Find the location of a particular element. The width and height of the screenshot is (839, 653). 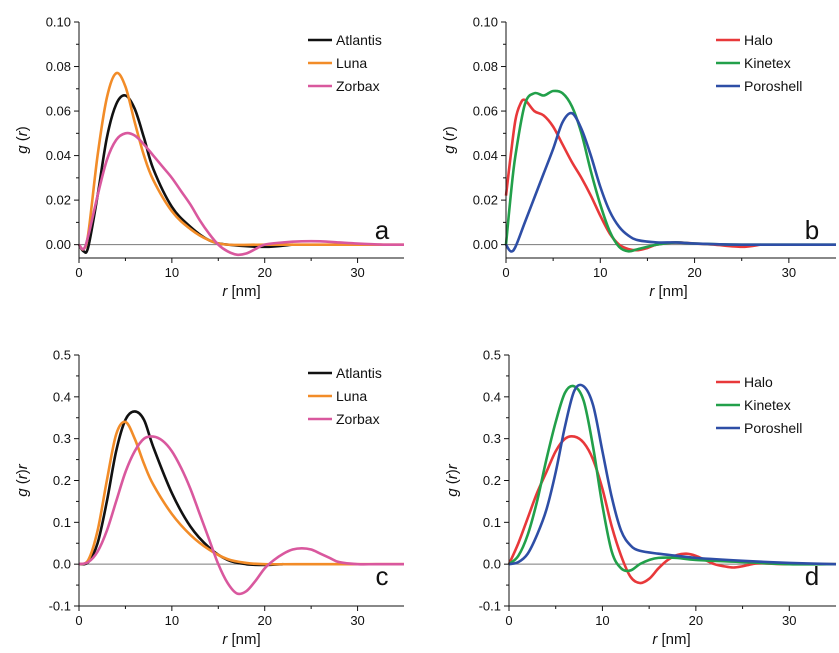

panel-label: b is located at coordinates (812, 230).